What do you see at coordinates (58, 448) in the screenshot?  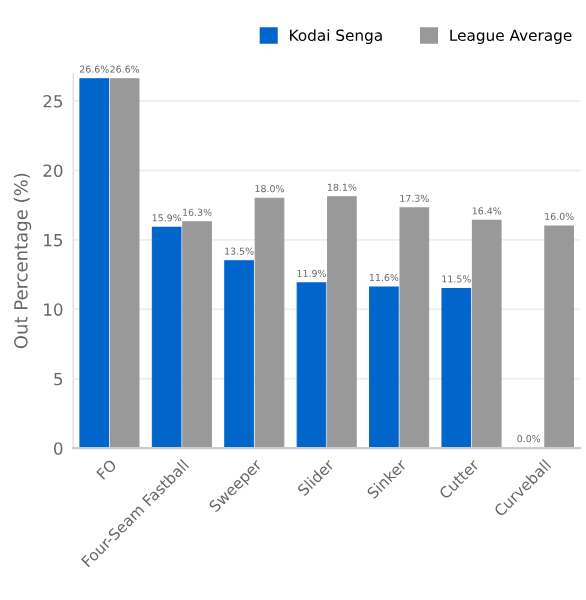 I see `y-tick-label: 0` at bounding box center [58, 448].